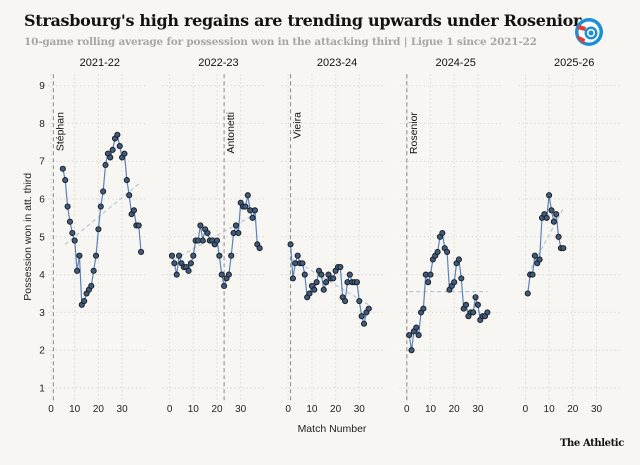  Describe the element at coordinates (298, 125) in the screenshot. I see `manager-label: Vieira` at that location.